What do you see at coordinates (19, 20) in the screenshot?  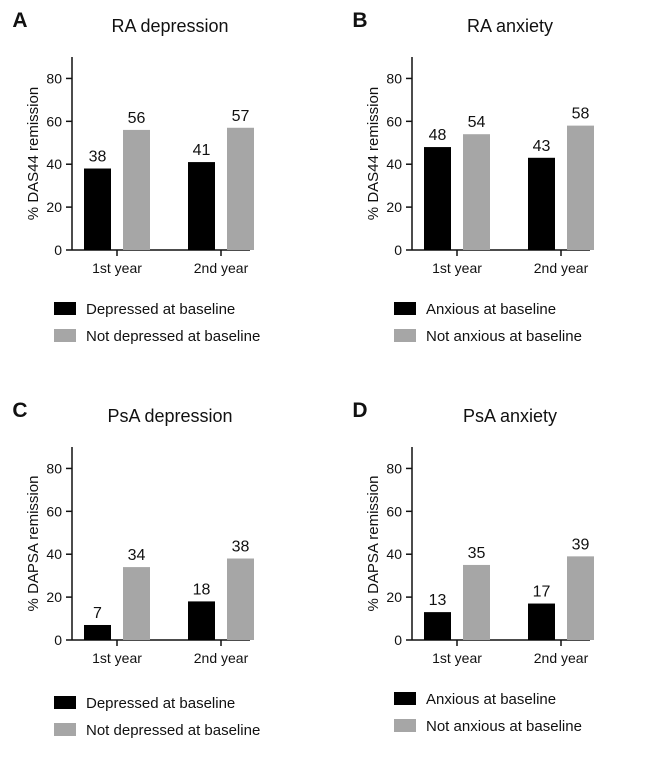 I see `panel-letter-a: A` at bounding box center [19, 20].